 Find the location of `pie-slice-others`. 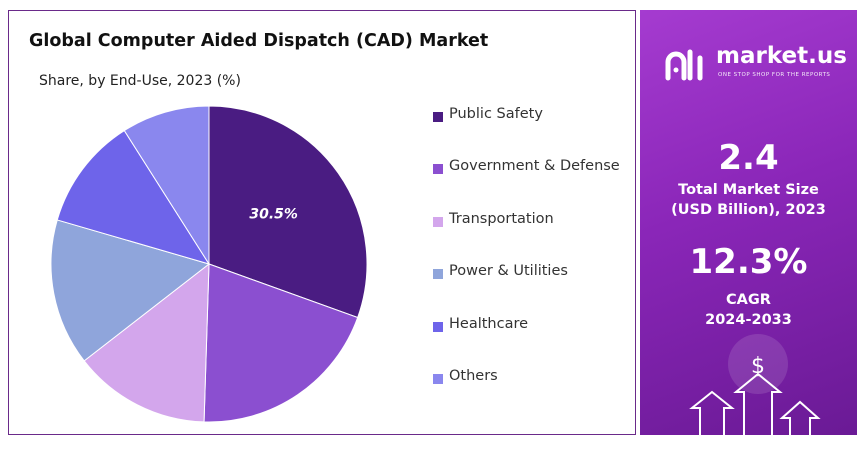

pie-slice-others is located at coordinates (166, 185).